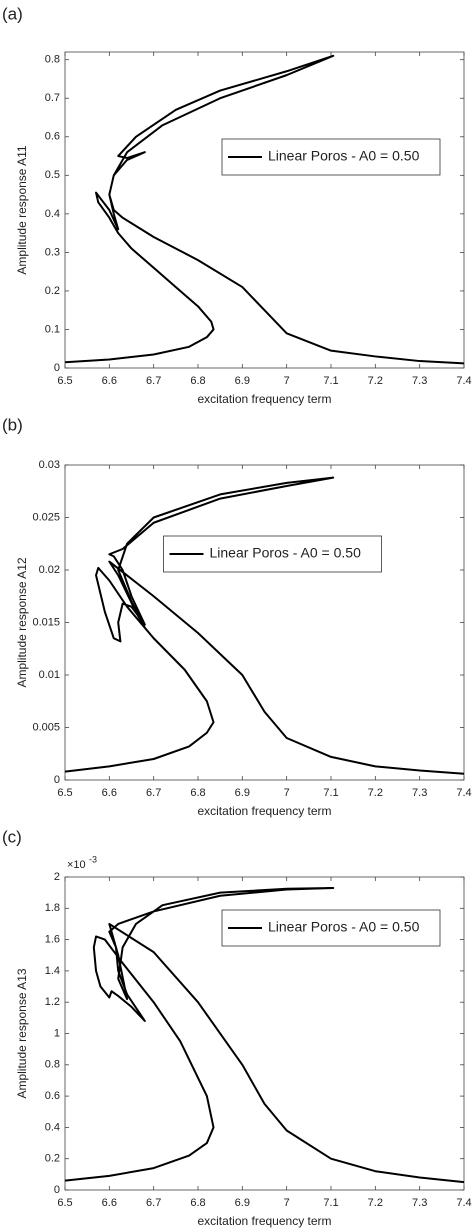 Image resolution: width=474 pixels, height=1230 pixels. What do you see at coordinates (12, 424) in the screenshot?
I see `panel-label: (b)` at bounding box center [12, 424].